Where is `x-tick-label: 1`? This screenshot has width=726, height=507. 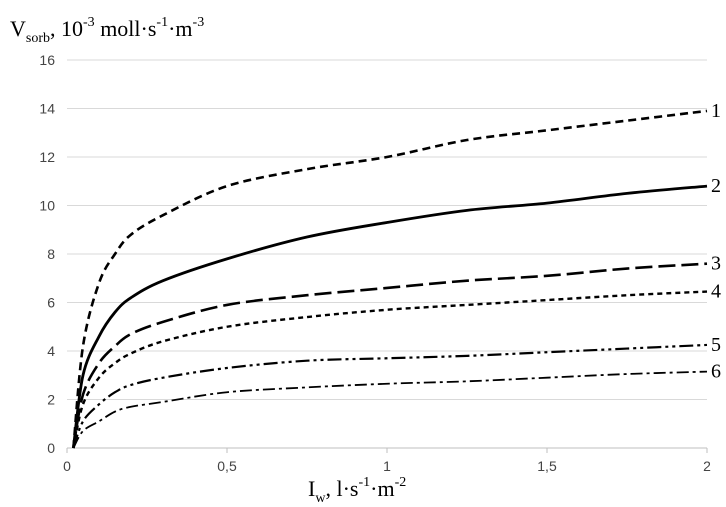
x-tick-label: 1 is located at coordinates (387, 466).